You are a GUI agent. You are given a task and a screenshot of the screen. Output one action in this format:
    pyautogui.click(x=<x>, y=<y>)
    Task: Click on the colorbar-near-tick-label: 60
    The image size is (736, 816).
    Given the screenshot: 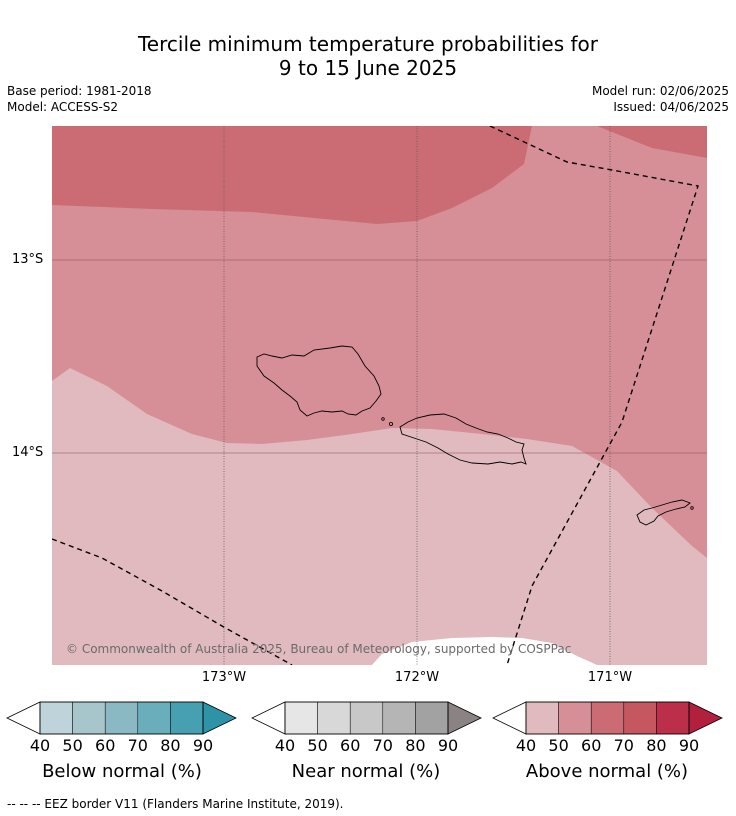 What is the action you would take?
    pyautogui.click(x=350, y=745)
    